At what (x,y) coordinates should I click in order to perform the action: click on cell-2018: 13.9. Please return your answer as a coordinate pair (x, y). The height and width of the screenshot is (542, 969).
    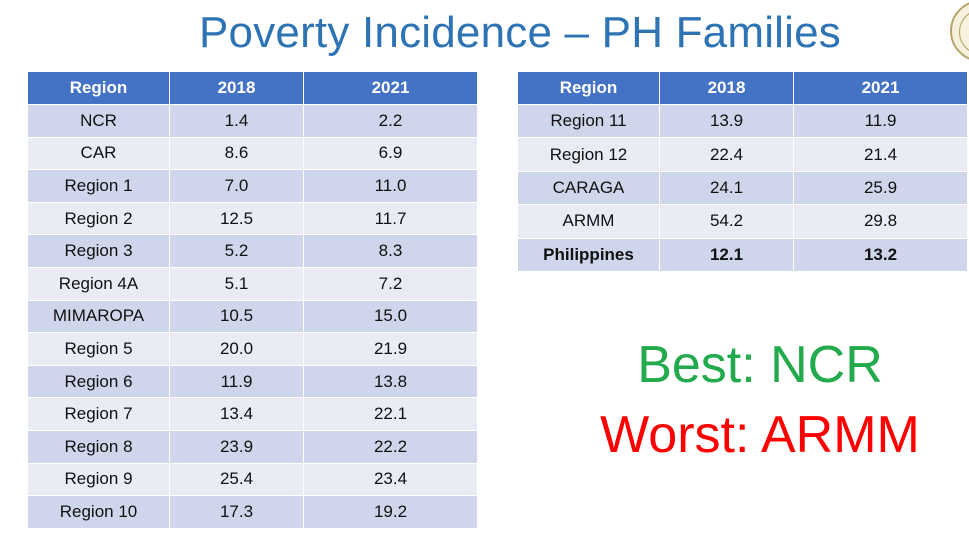
    Looking at the image, I should click on (726, 121).